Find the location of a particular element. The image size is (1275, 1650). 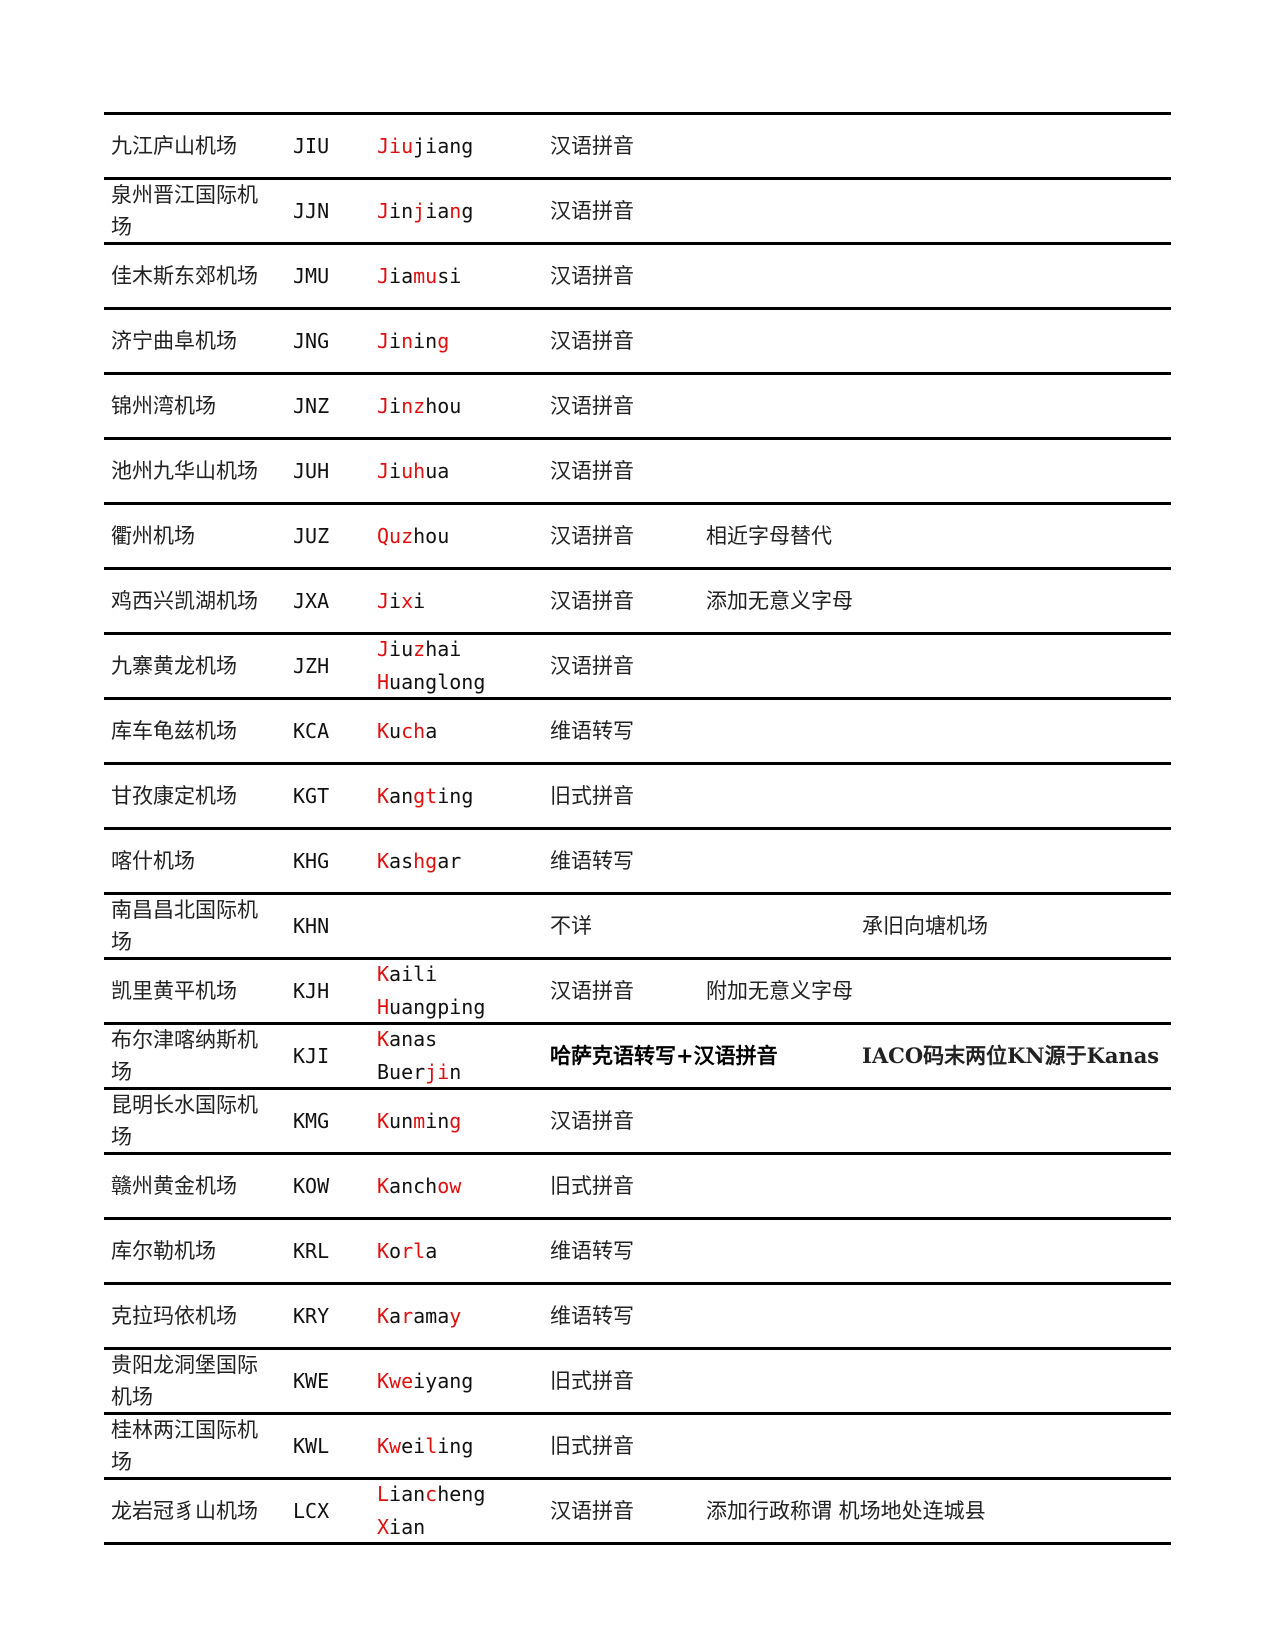

romanization-line: Huanglong is located at coordinates (431, 682).